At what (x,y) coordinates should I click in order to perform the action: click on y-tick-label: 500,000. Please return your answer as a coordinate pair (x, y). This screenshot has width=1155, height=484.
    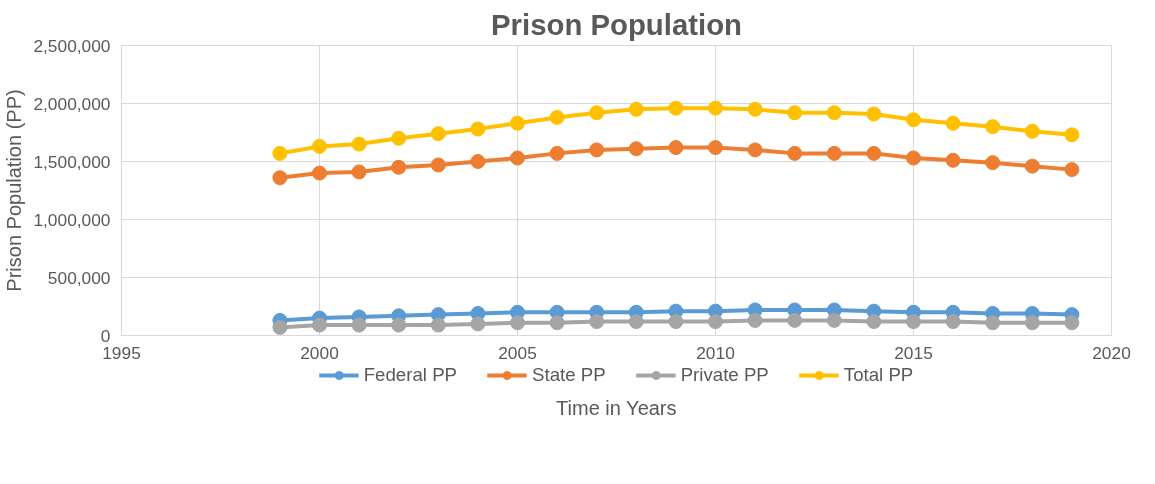
    Looking at the image, I should click on (79, 277).